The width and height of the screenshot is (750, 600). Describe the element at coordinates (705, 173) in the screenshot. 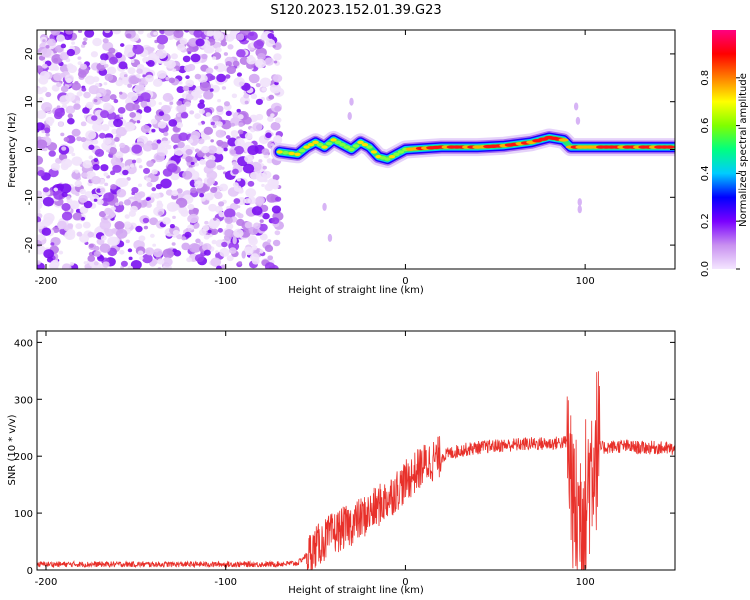

I see `colorbar-tick-label: 0.4` at that location.